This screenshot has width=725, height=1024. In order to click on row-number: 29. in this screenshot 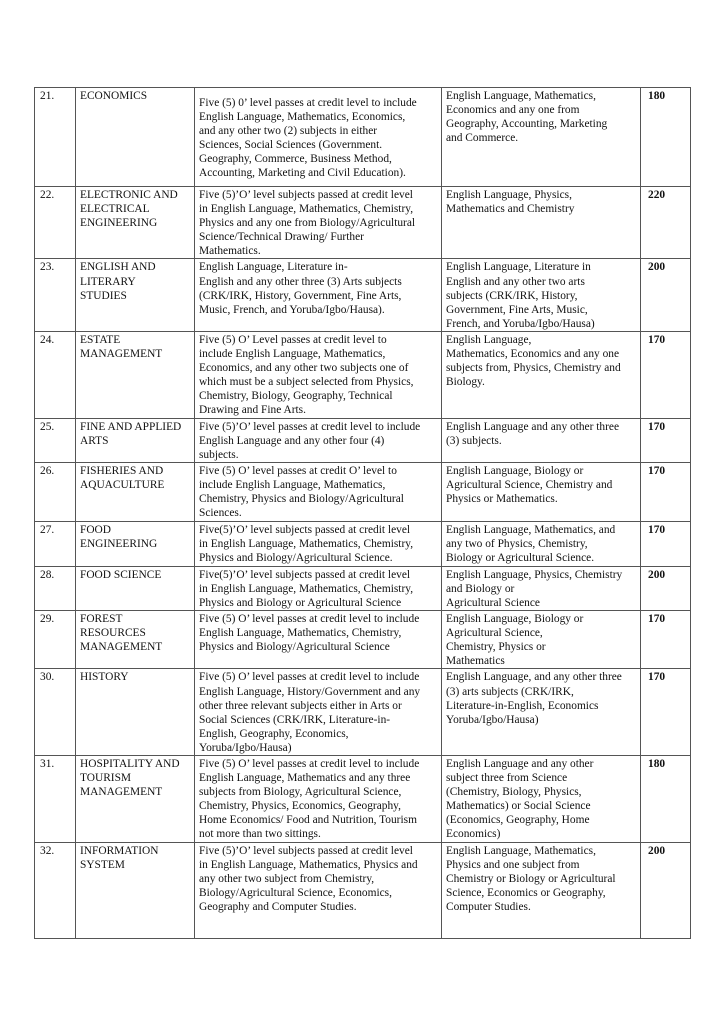, I will do `click(55, 640)`.